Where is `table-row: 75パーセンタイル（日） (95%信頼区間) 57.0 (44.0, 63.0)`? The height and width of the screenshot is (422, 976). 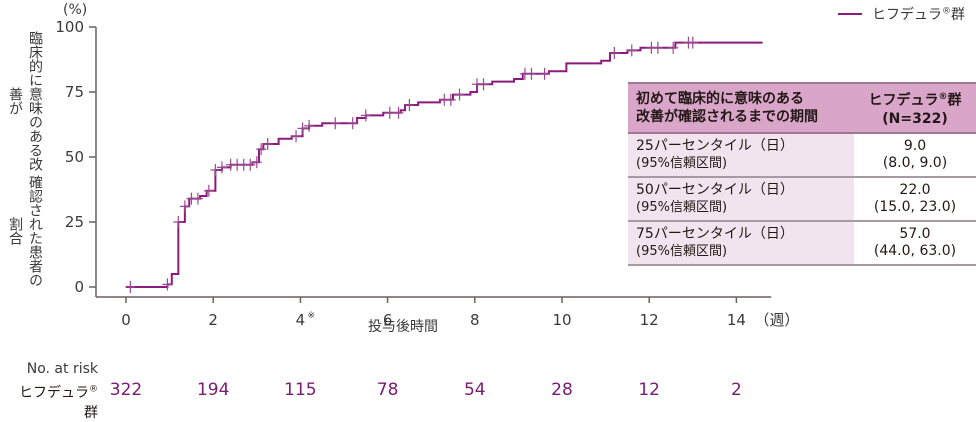 table-row: 75パーセンタイル（日） (95%信頼区間) 57.0 (44.0, 63.0) is located at coordinates (802, 243).